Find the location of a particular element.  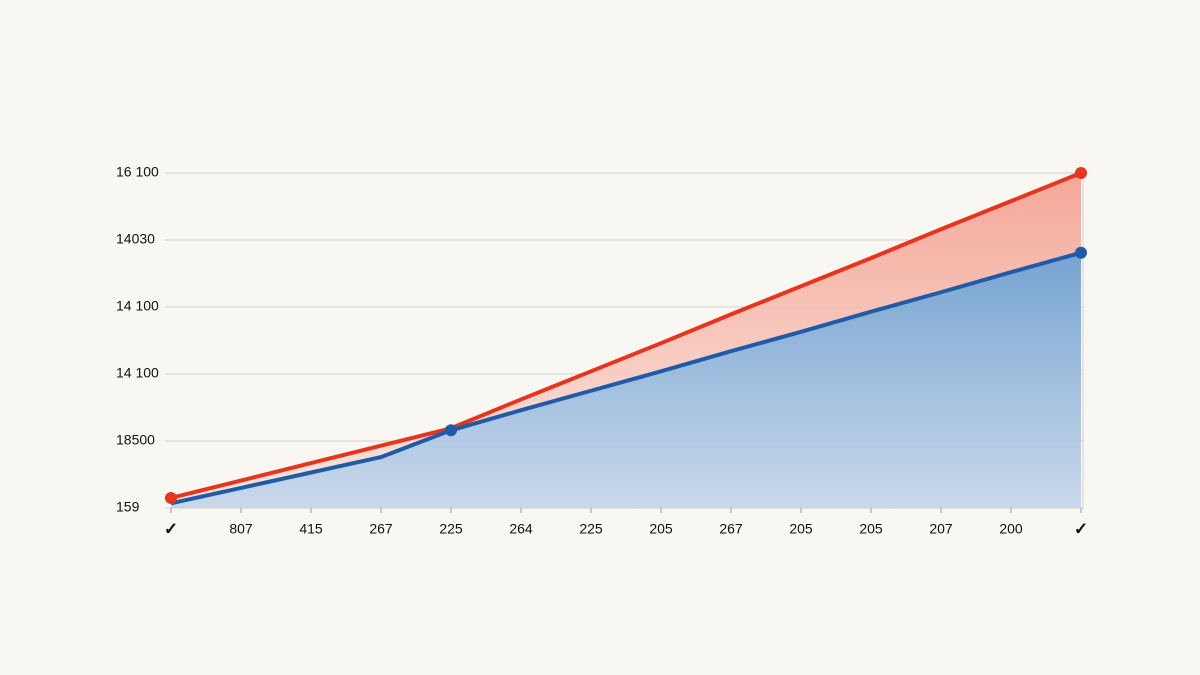

y-tick-label: 18500 is located at coordinates (135, 440).